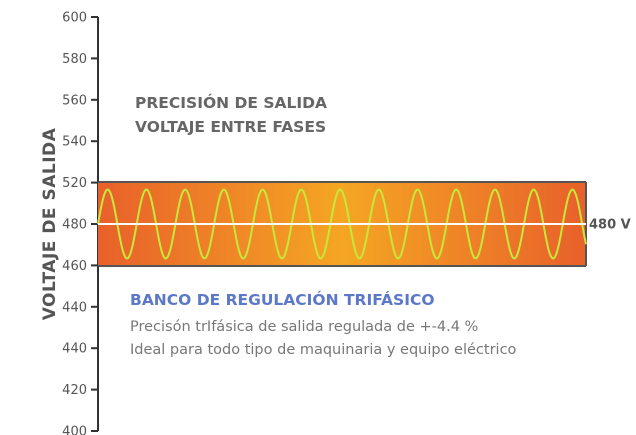 The image size is (636, 435). Describe the element at coordinates (231, 102) in the screenshot. I see `annotation-line-1: PRECISIÓN DE SALIDA` at that location.